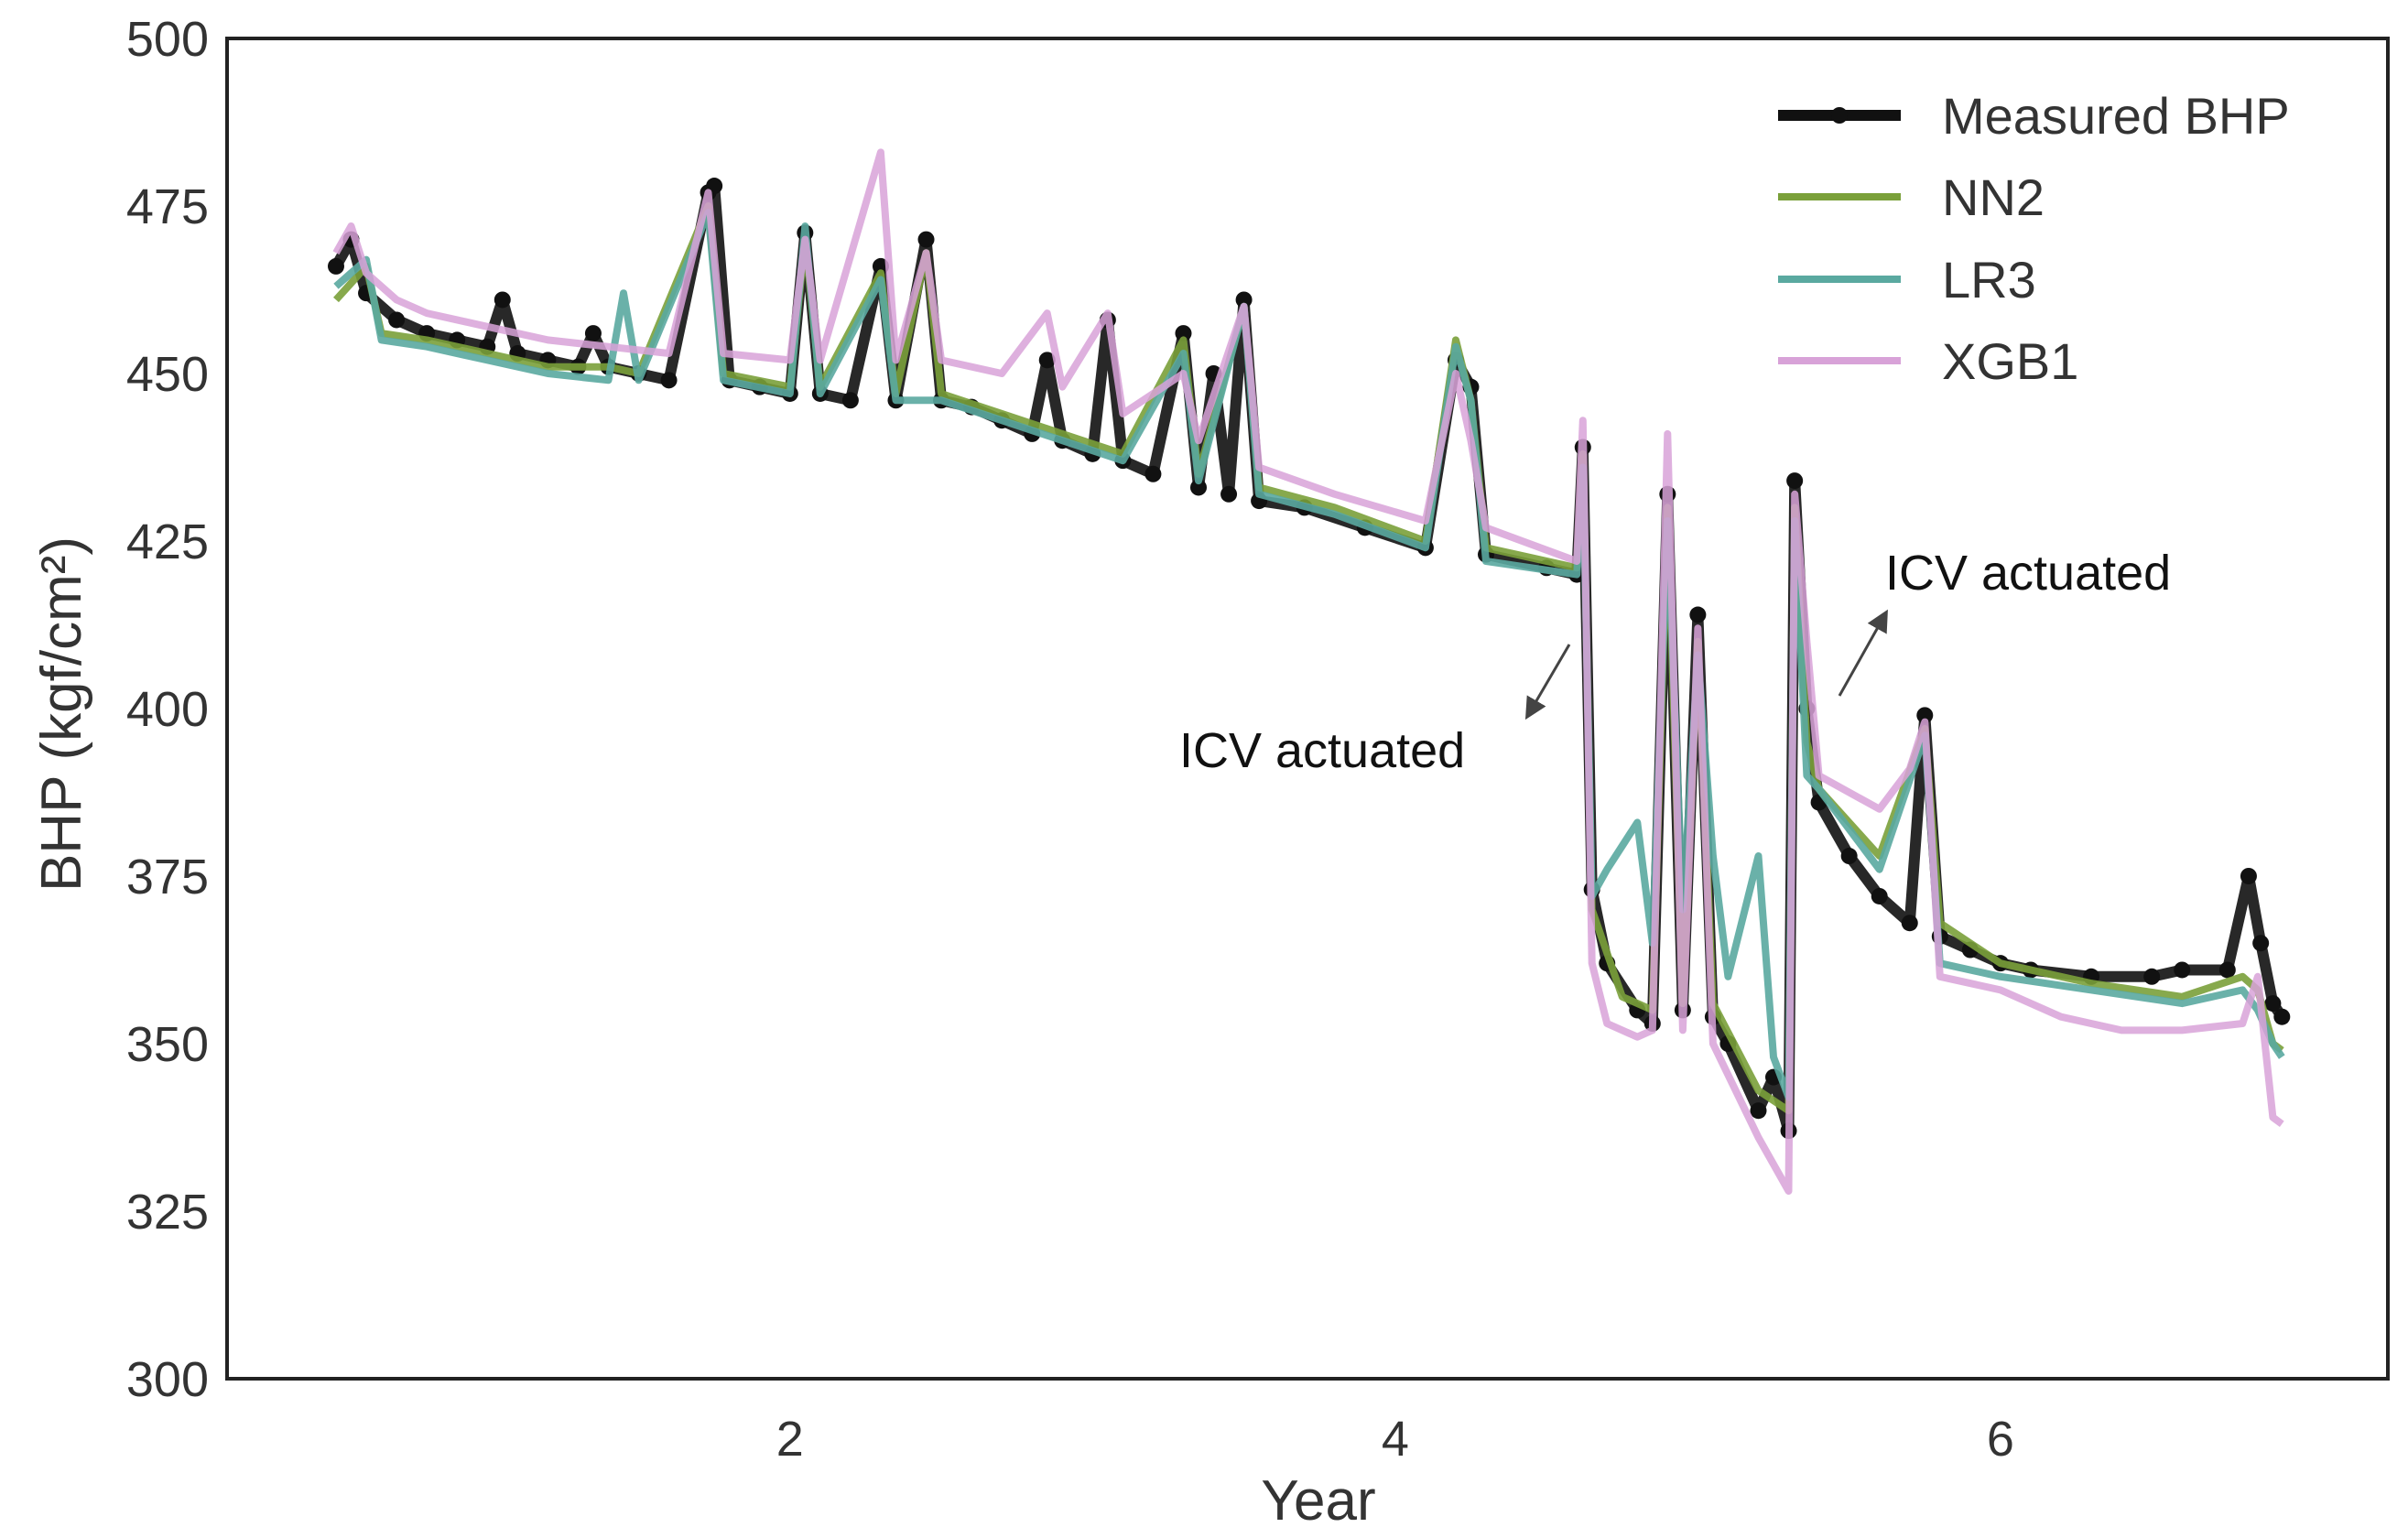 The image size is (2408, 1538). What do you see at coordinates (167, 375) in the screenshot?
I see `y-tick-label-450: 450` at bounding box center [167, 375].